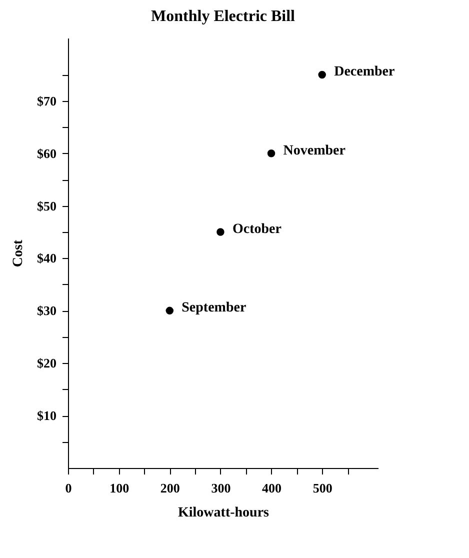 The height and width of the screenshot is (558, 469). Describe the element at coordinates (214, 308) in the screenshot. I see `annotation: September` at that location.